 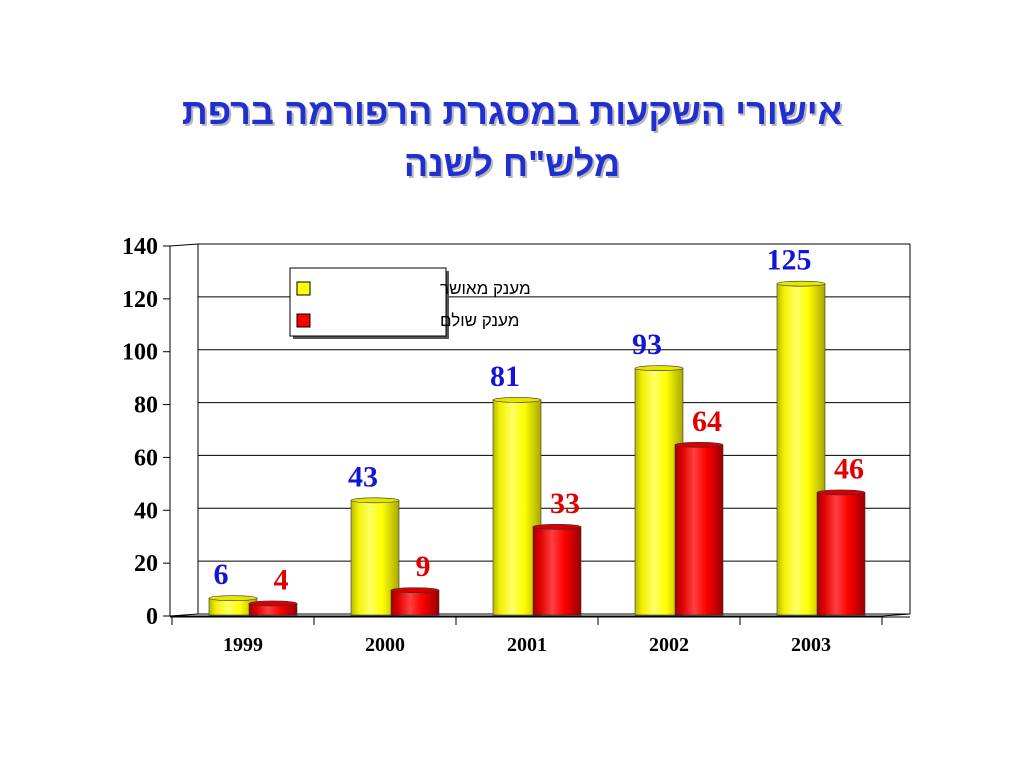 What do you see at coordinates (385, 645) in the screenshot?
I see `x-category-label: 2000` at bounding box center [385, 645].